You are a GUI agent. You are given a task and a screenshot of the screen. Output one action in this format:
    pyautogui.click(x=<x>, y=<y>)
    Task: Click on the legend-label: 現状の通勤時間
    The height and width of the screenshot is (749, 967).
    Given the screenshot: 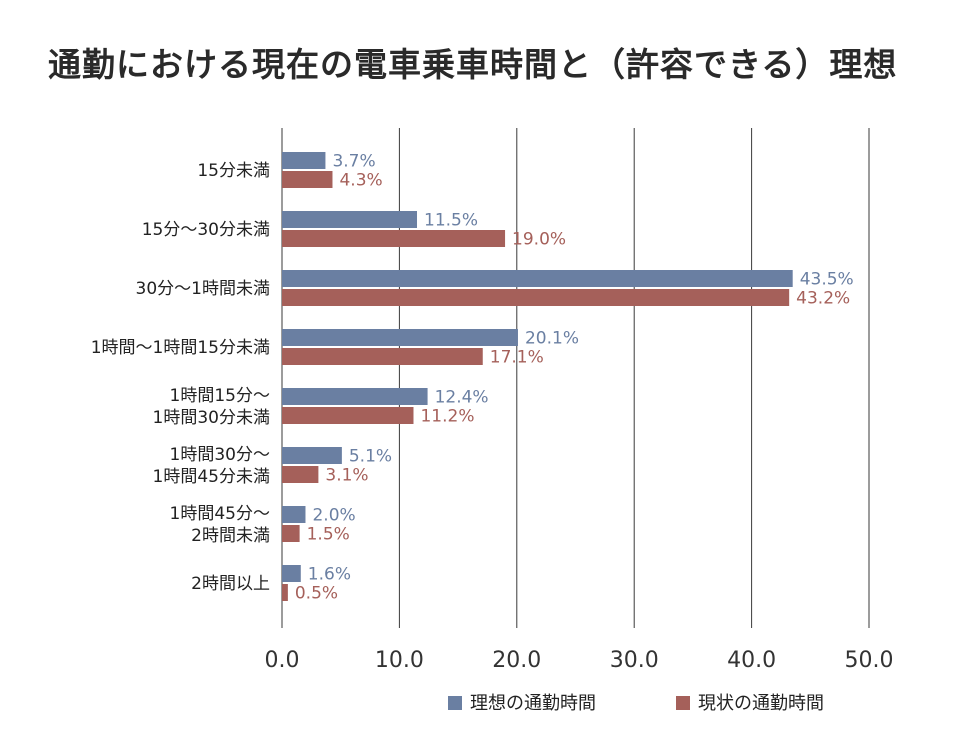 What is the action you would take?
    pyautogui.click(x=761, y=703)
    